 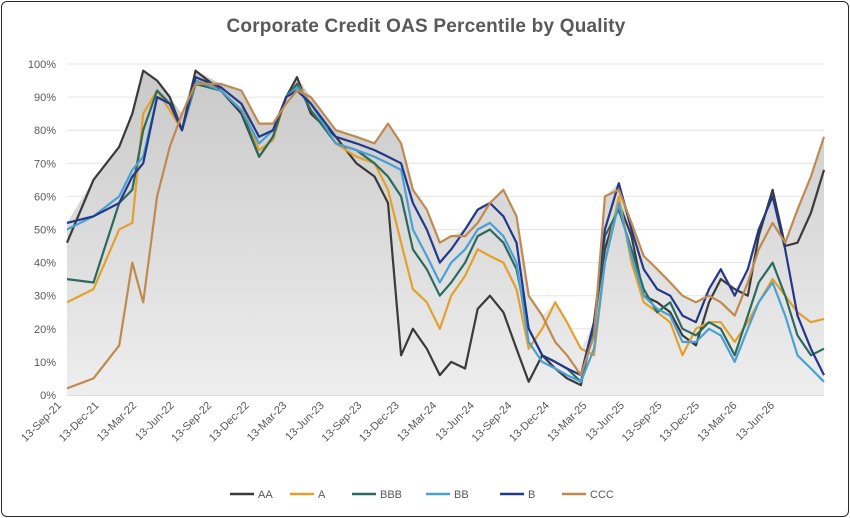 I want to click on y-tick-label: 60%, so click(x=45, y=197).